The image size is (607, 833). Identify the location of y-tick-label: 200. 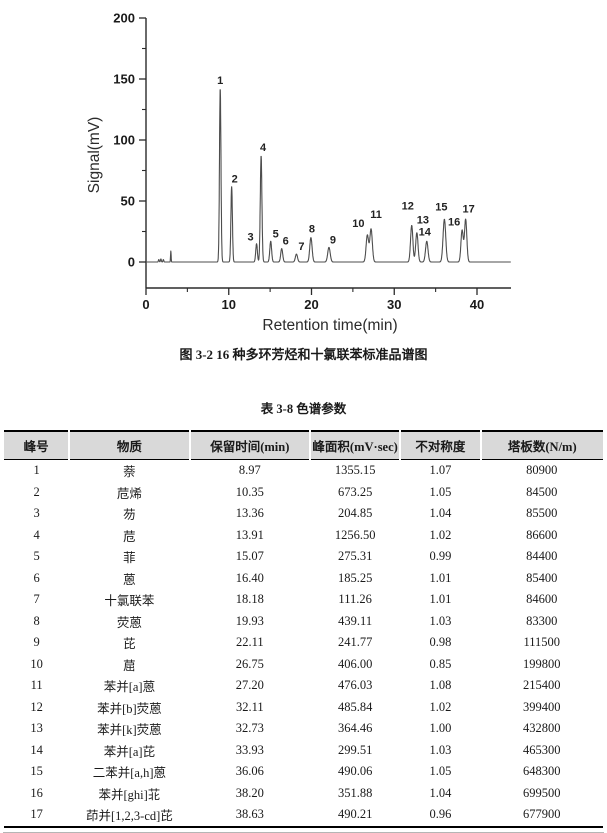
(124, 18).